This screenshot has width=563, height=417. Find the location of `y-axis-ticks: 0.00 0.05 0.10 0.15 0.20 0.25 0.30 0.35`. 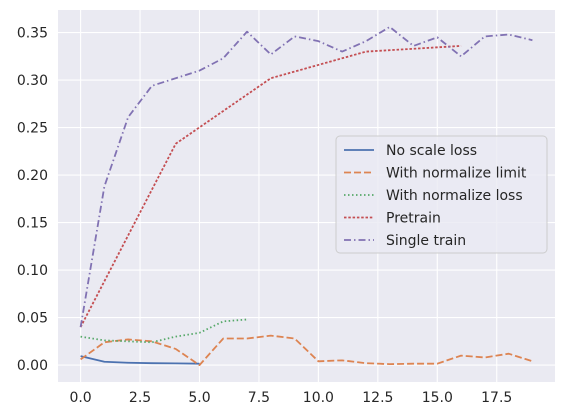

y-axis-ticks: 0.00 0.05 0.10 0.15 0.20 0.25 0.30 0.35 is located at coordinates (32, 200).